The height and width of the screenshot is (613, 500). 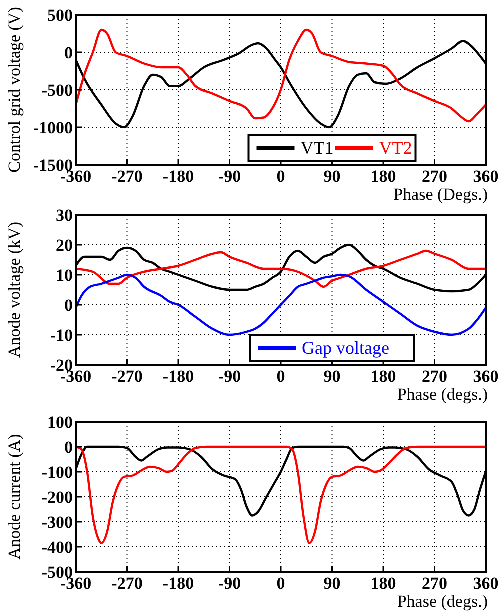 What do you see at coordinates (395, 148) in the screenshot?
I see `legend-label: VT2` at bounding box center [395, 148].